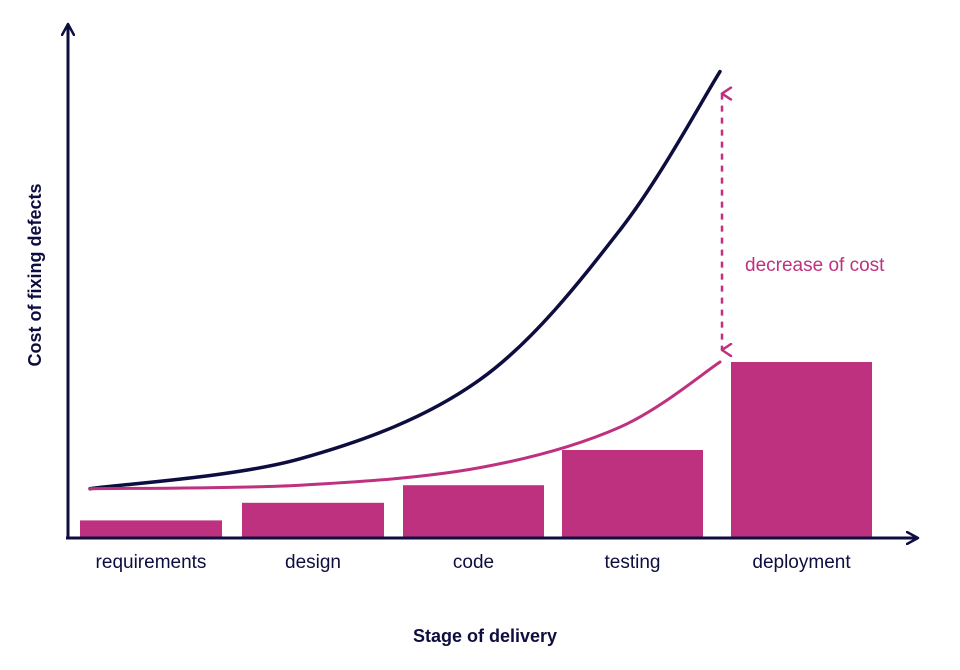 Image resolution: width=960 pixels, height=670 pixels. Describe the element at coordinates (801, 450) in the screenshot. I see `bar-deployment` at that location.